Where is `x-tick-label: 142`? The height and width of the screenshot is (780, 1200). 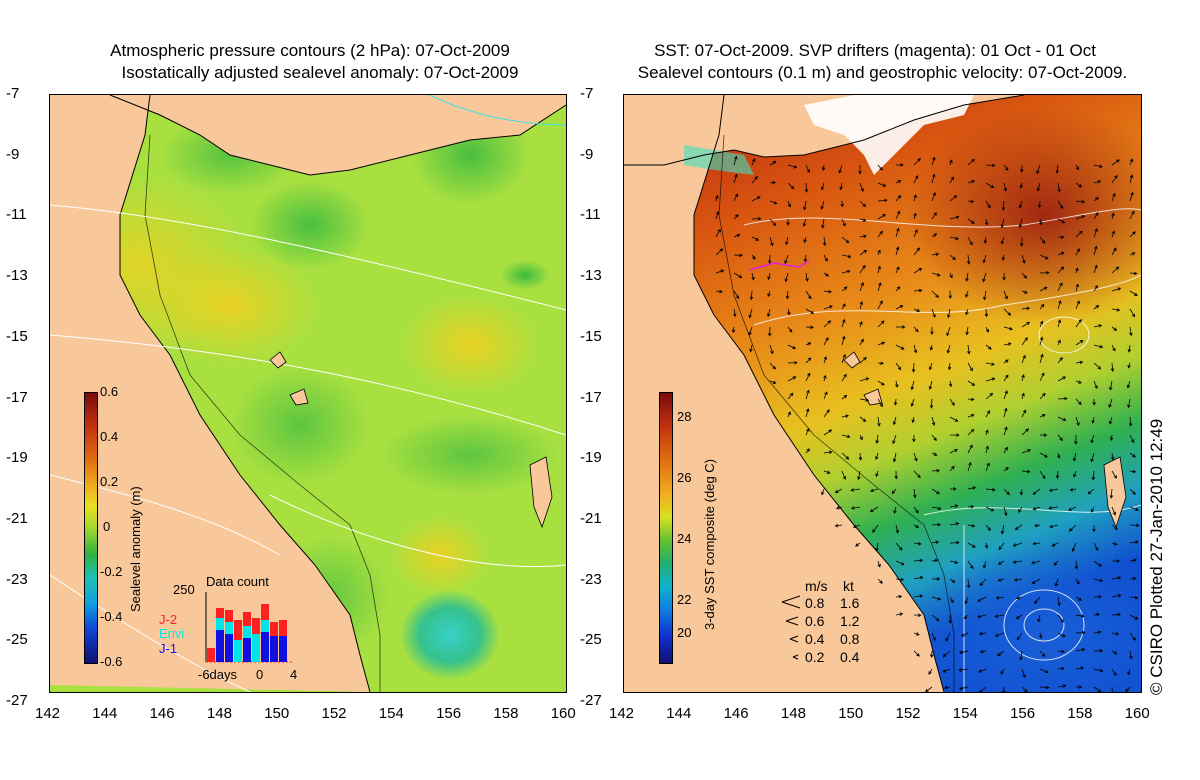 x-tick-label: 142 is located at coordinates (48, 713).